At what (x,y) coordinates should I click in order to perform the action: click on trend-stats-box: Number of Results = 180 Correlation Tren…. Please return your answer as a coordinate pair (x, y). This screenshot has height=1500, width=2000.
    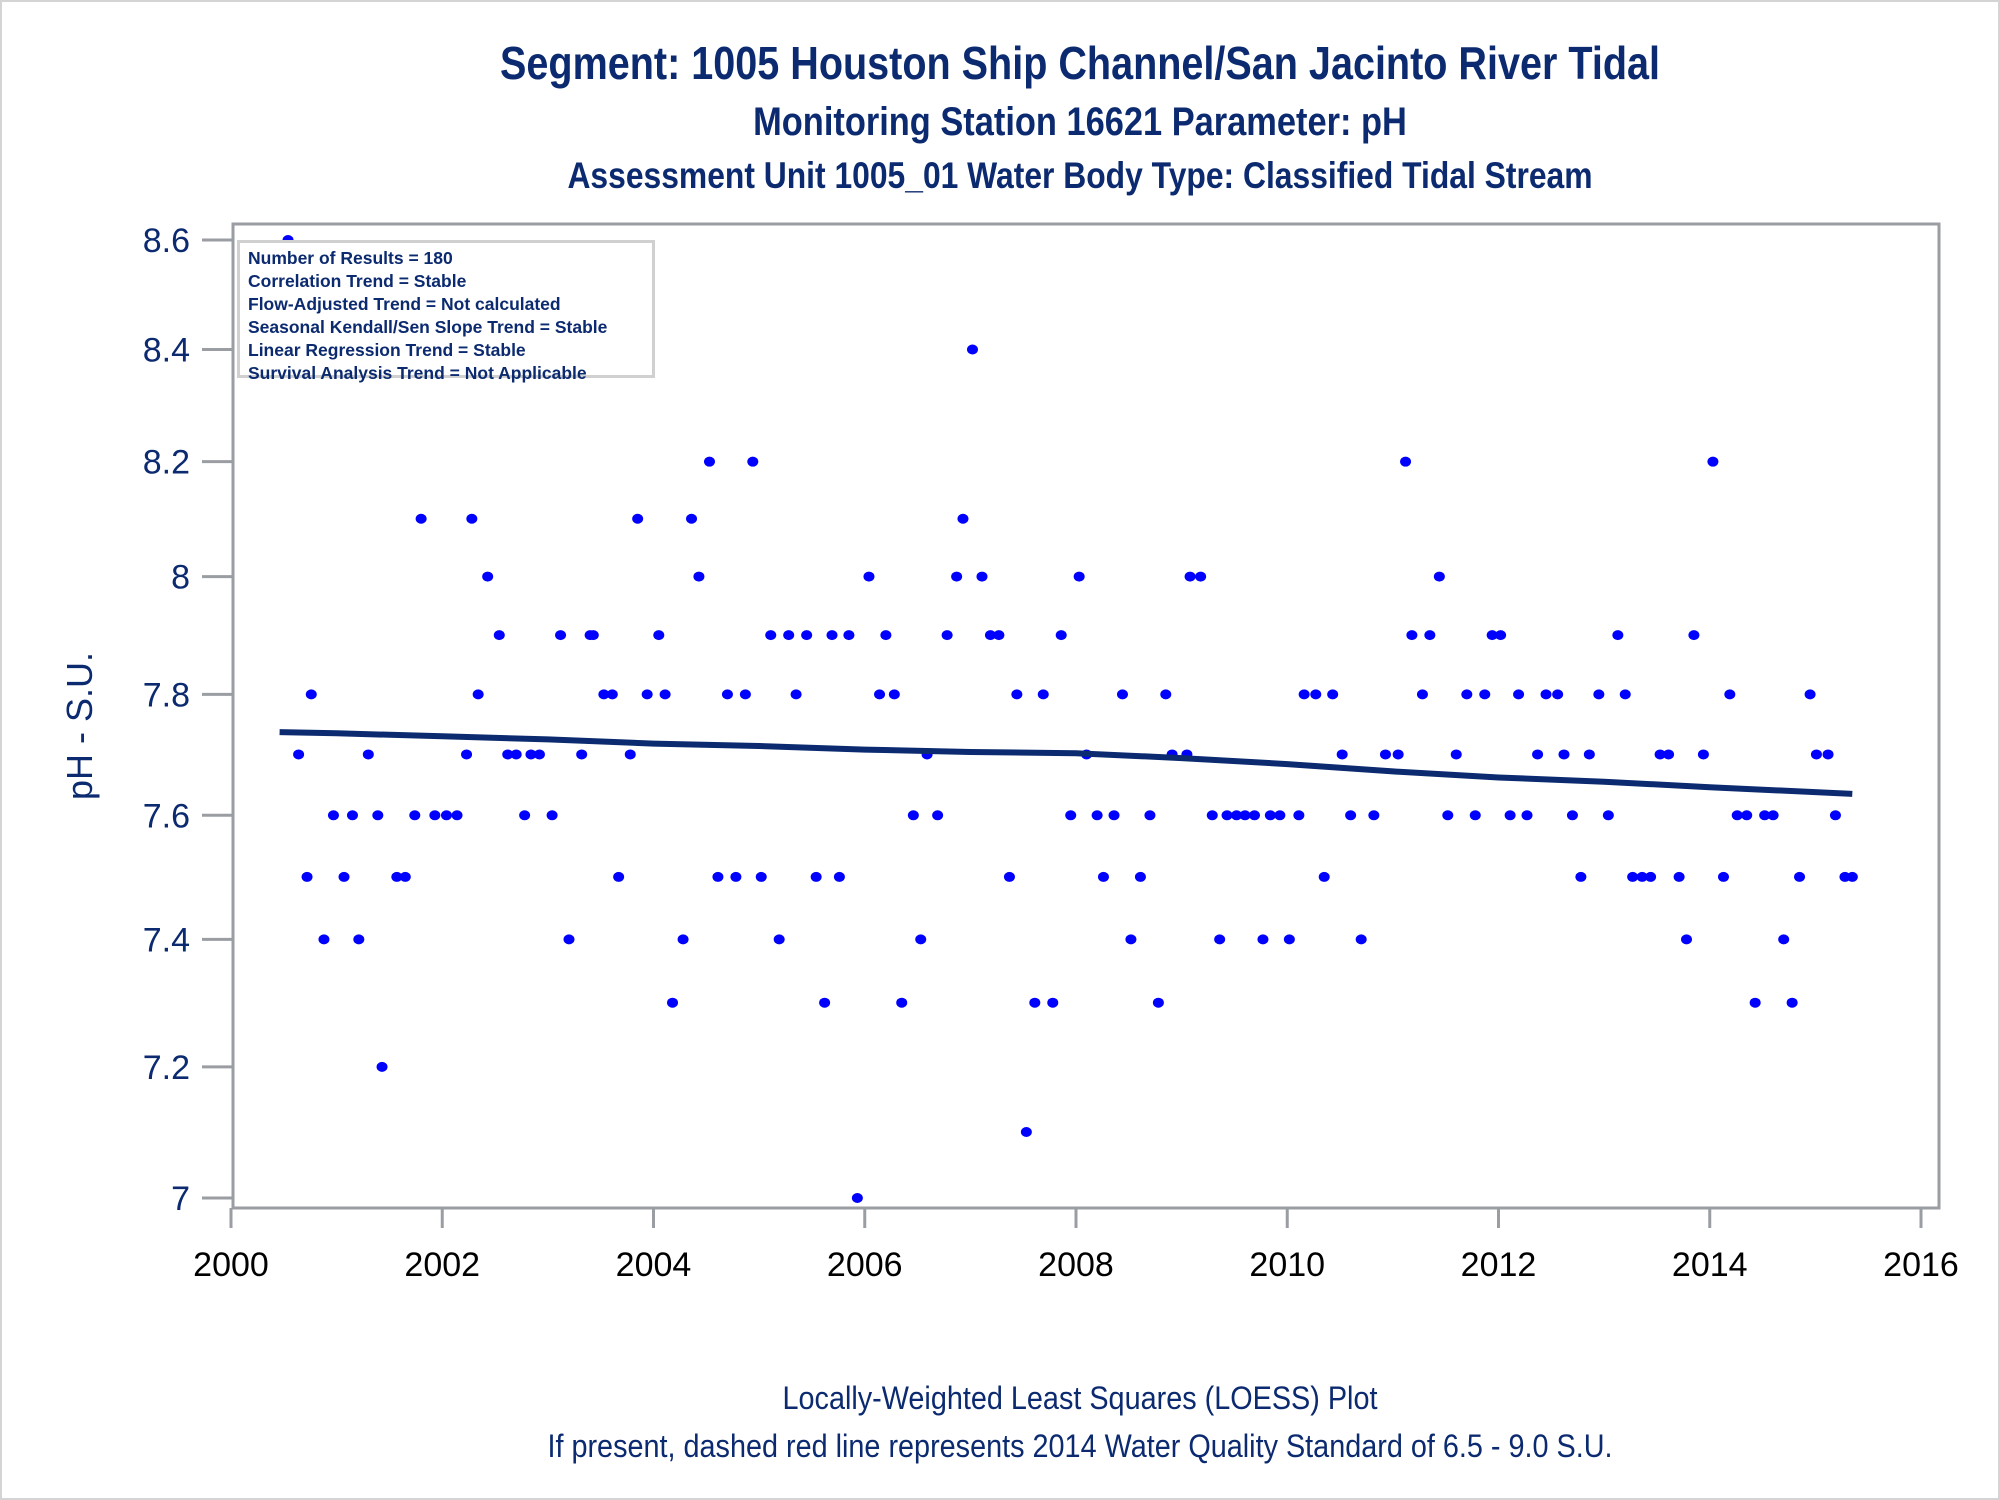
    Looking at the image, I should click on (446, 311).